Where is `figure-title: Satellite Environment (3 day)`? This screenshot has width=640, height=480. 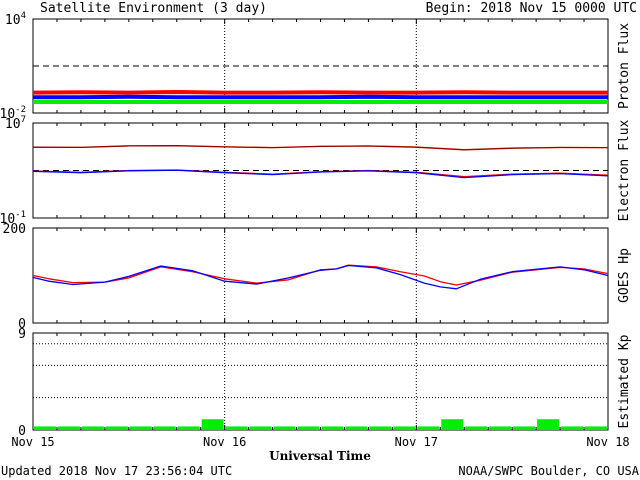 figure-title: Satellite Environment (3 day) is located at coordinates (153, 8).